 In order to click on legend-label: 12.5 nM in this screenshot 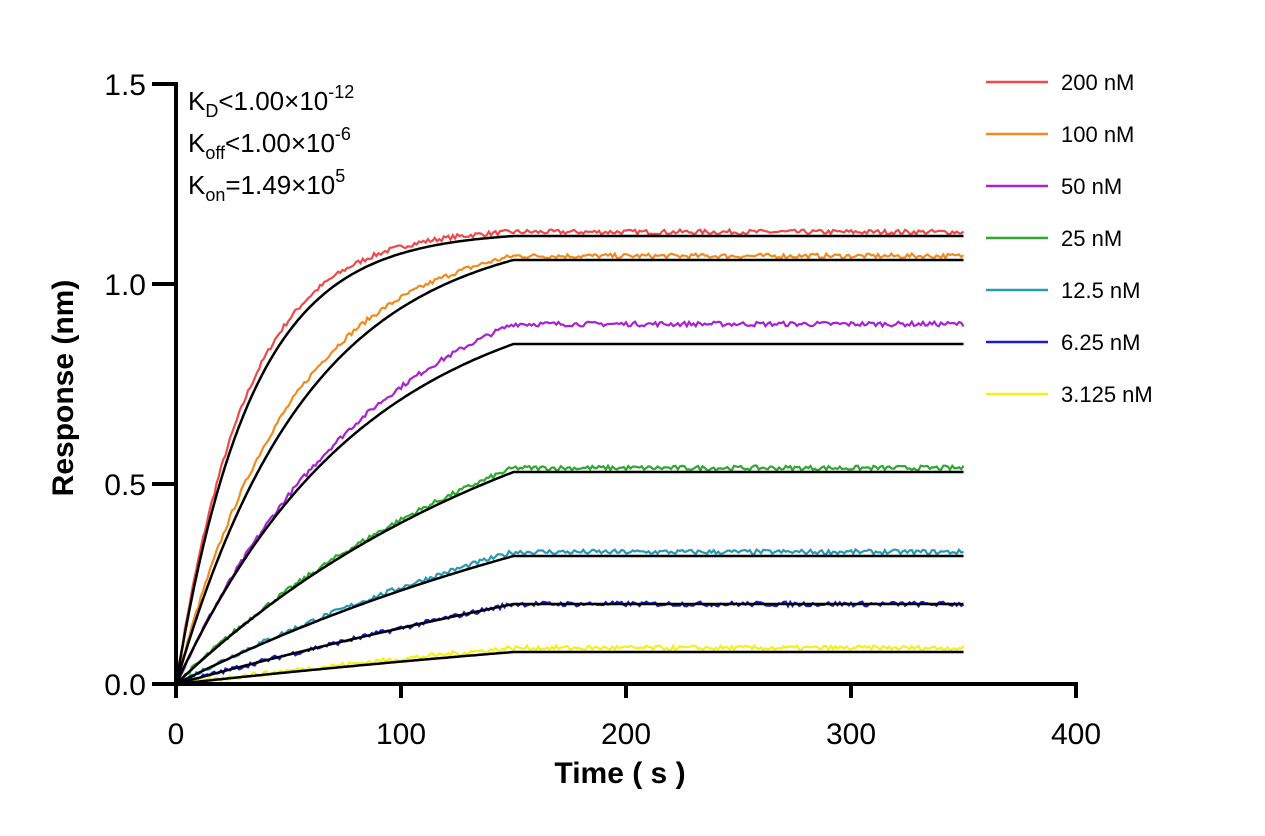, I will do `click(1101, 290)`.